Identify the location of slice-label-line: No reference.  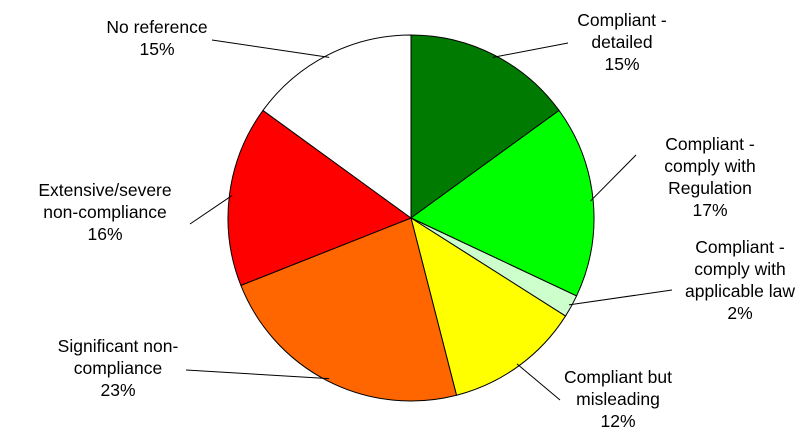
(156, 27).